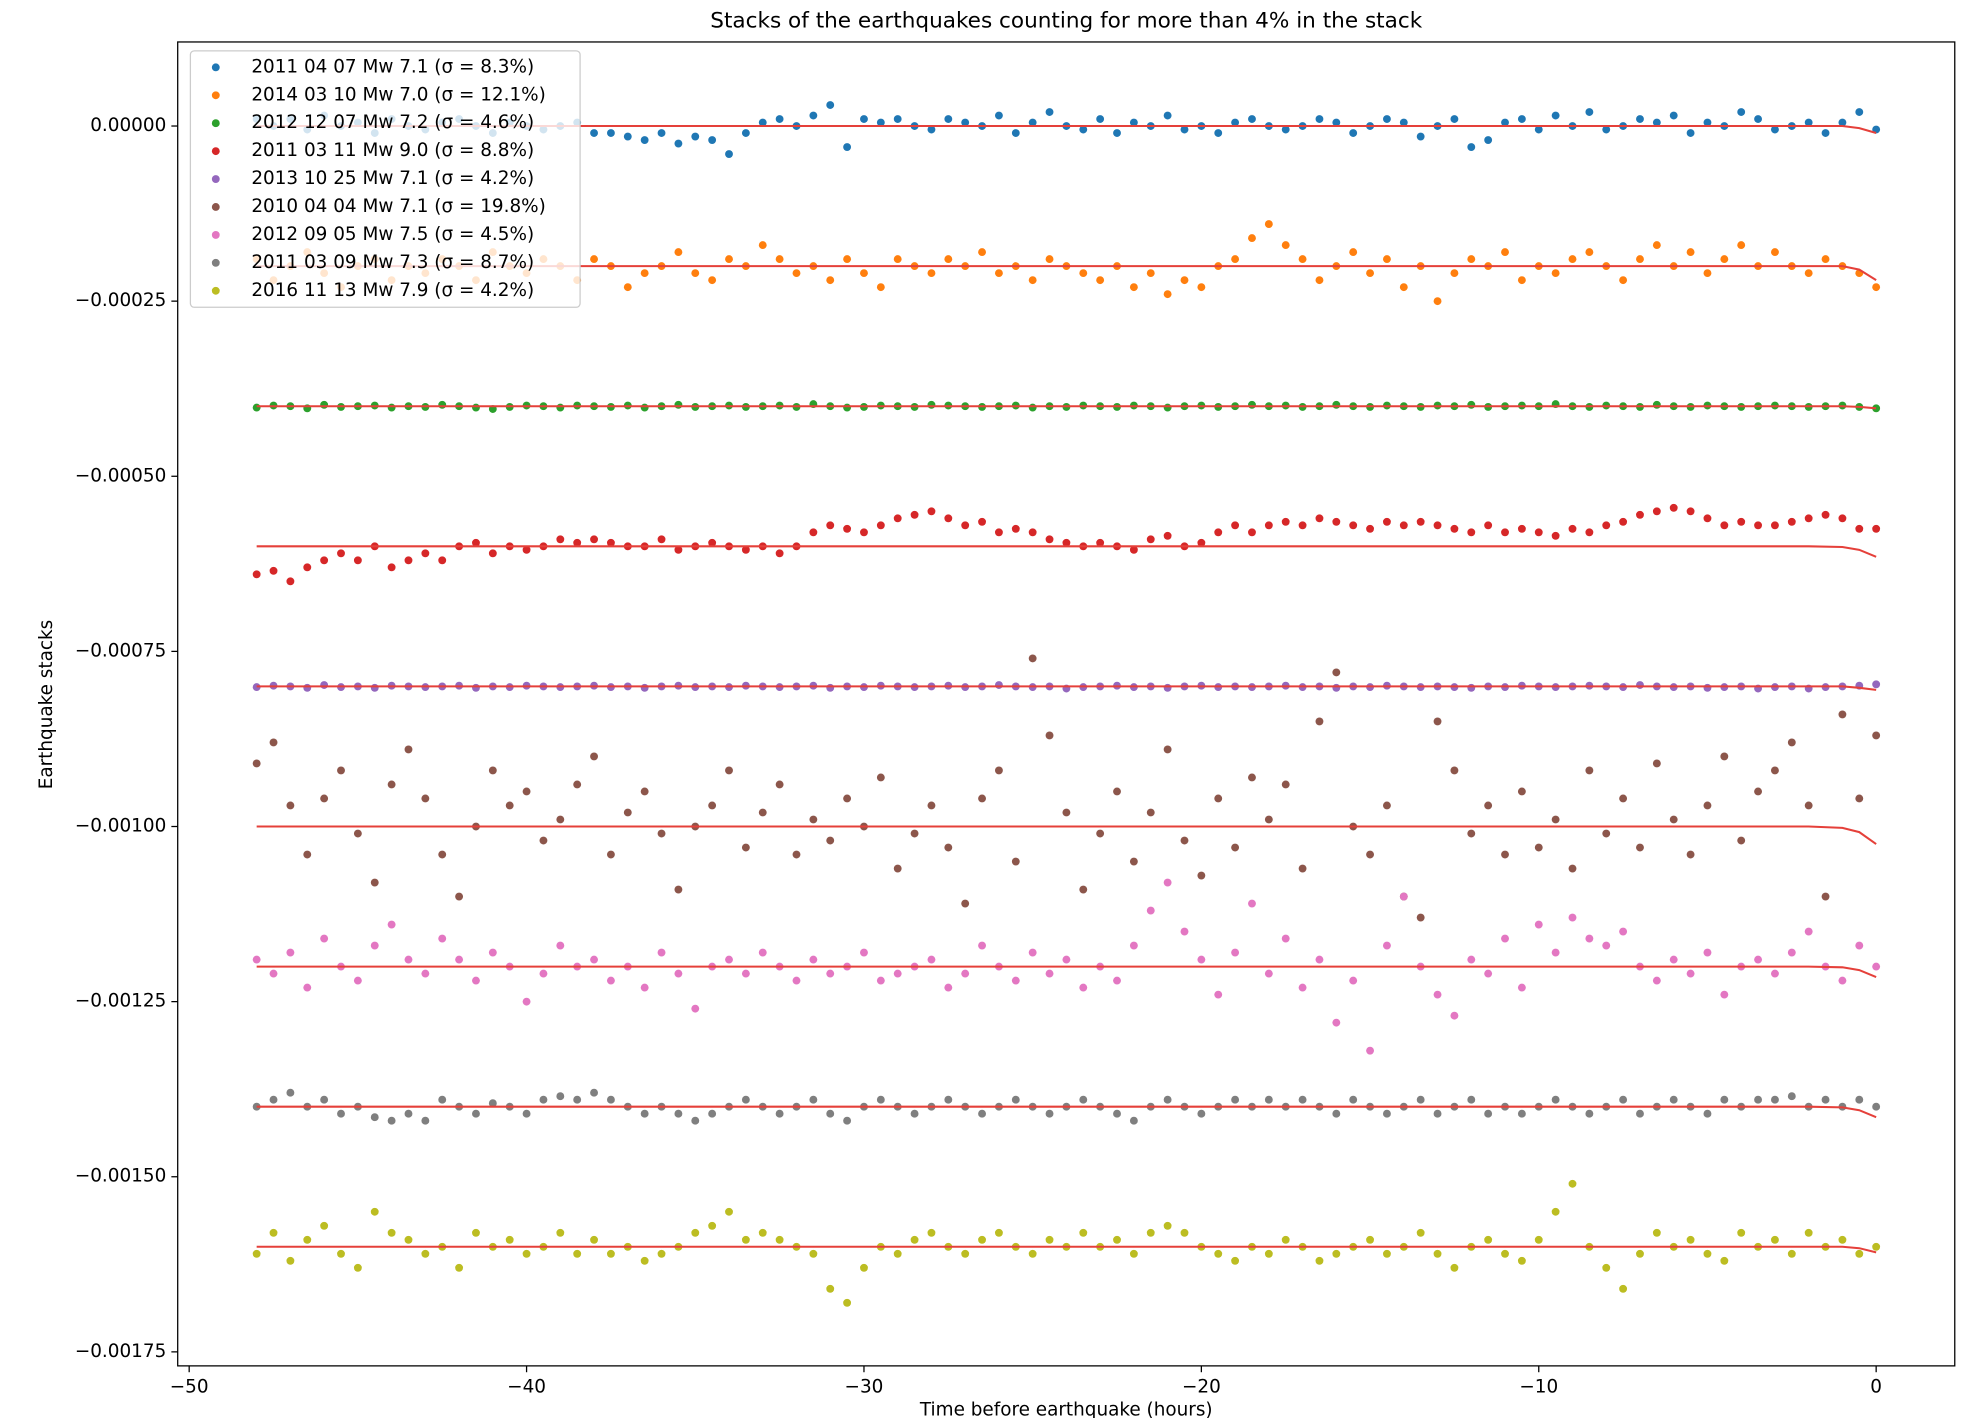  I want to click on x-tick-label: −20, so click(1201, 1386).